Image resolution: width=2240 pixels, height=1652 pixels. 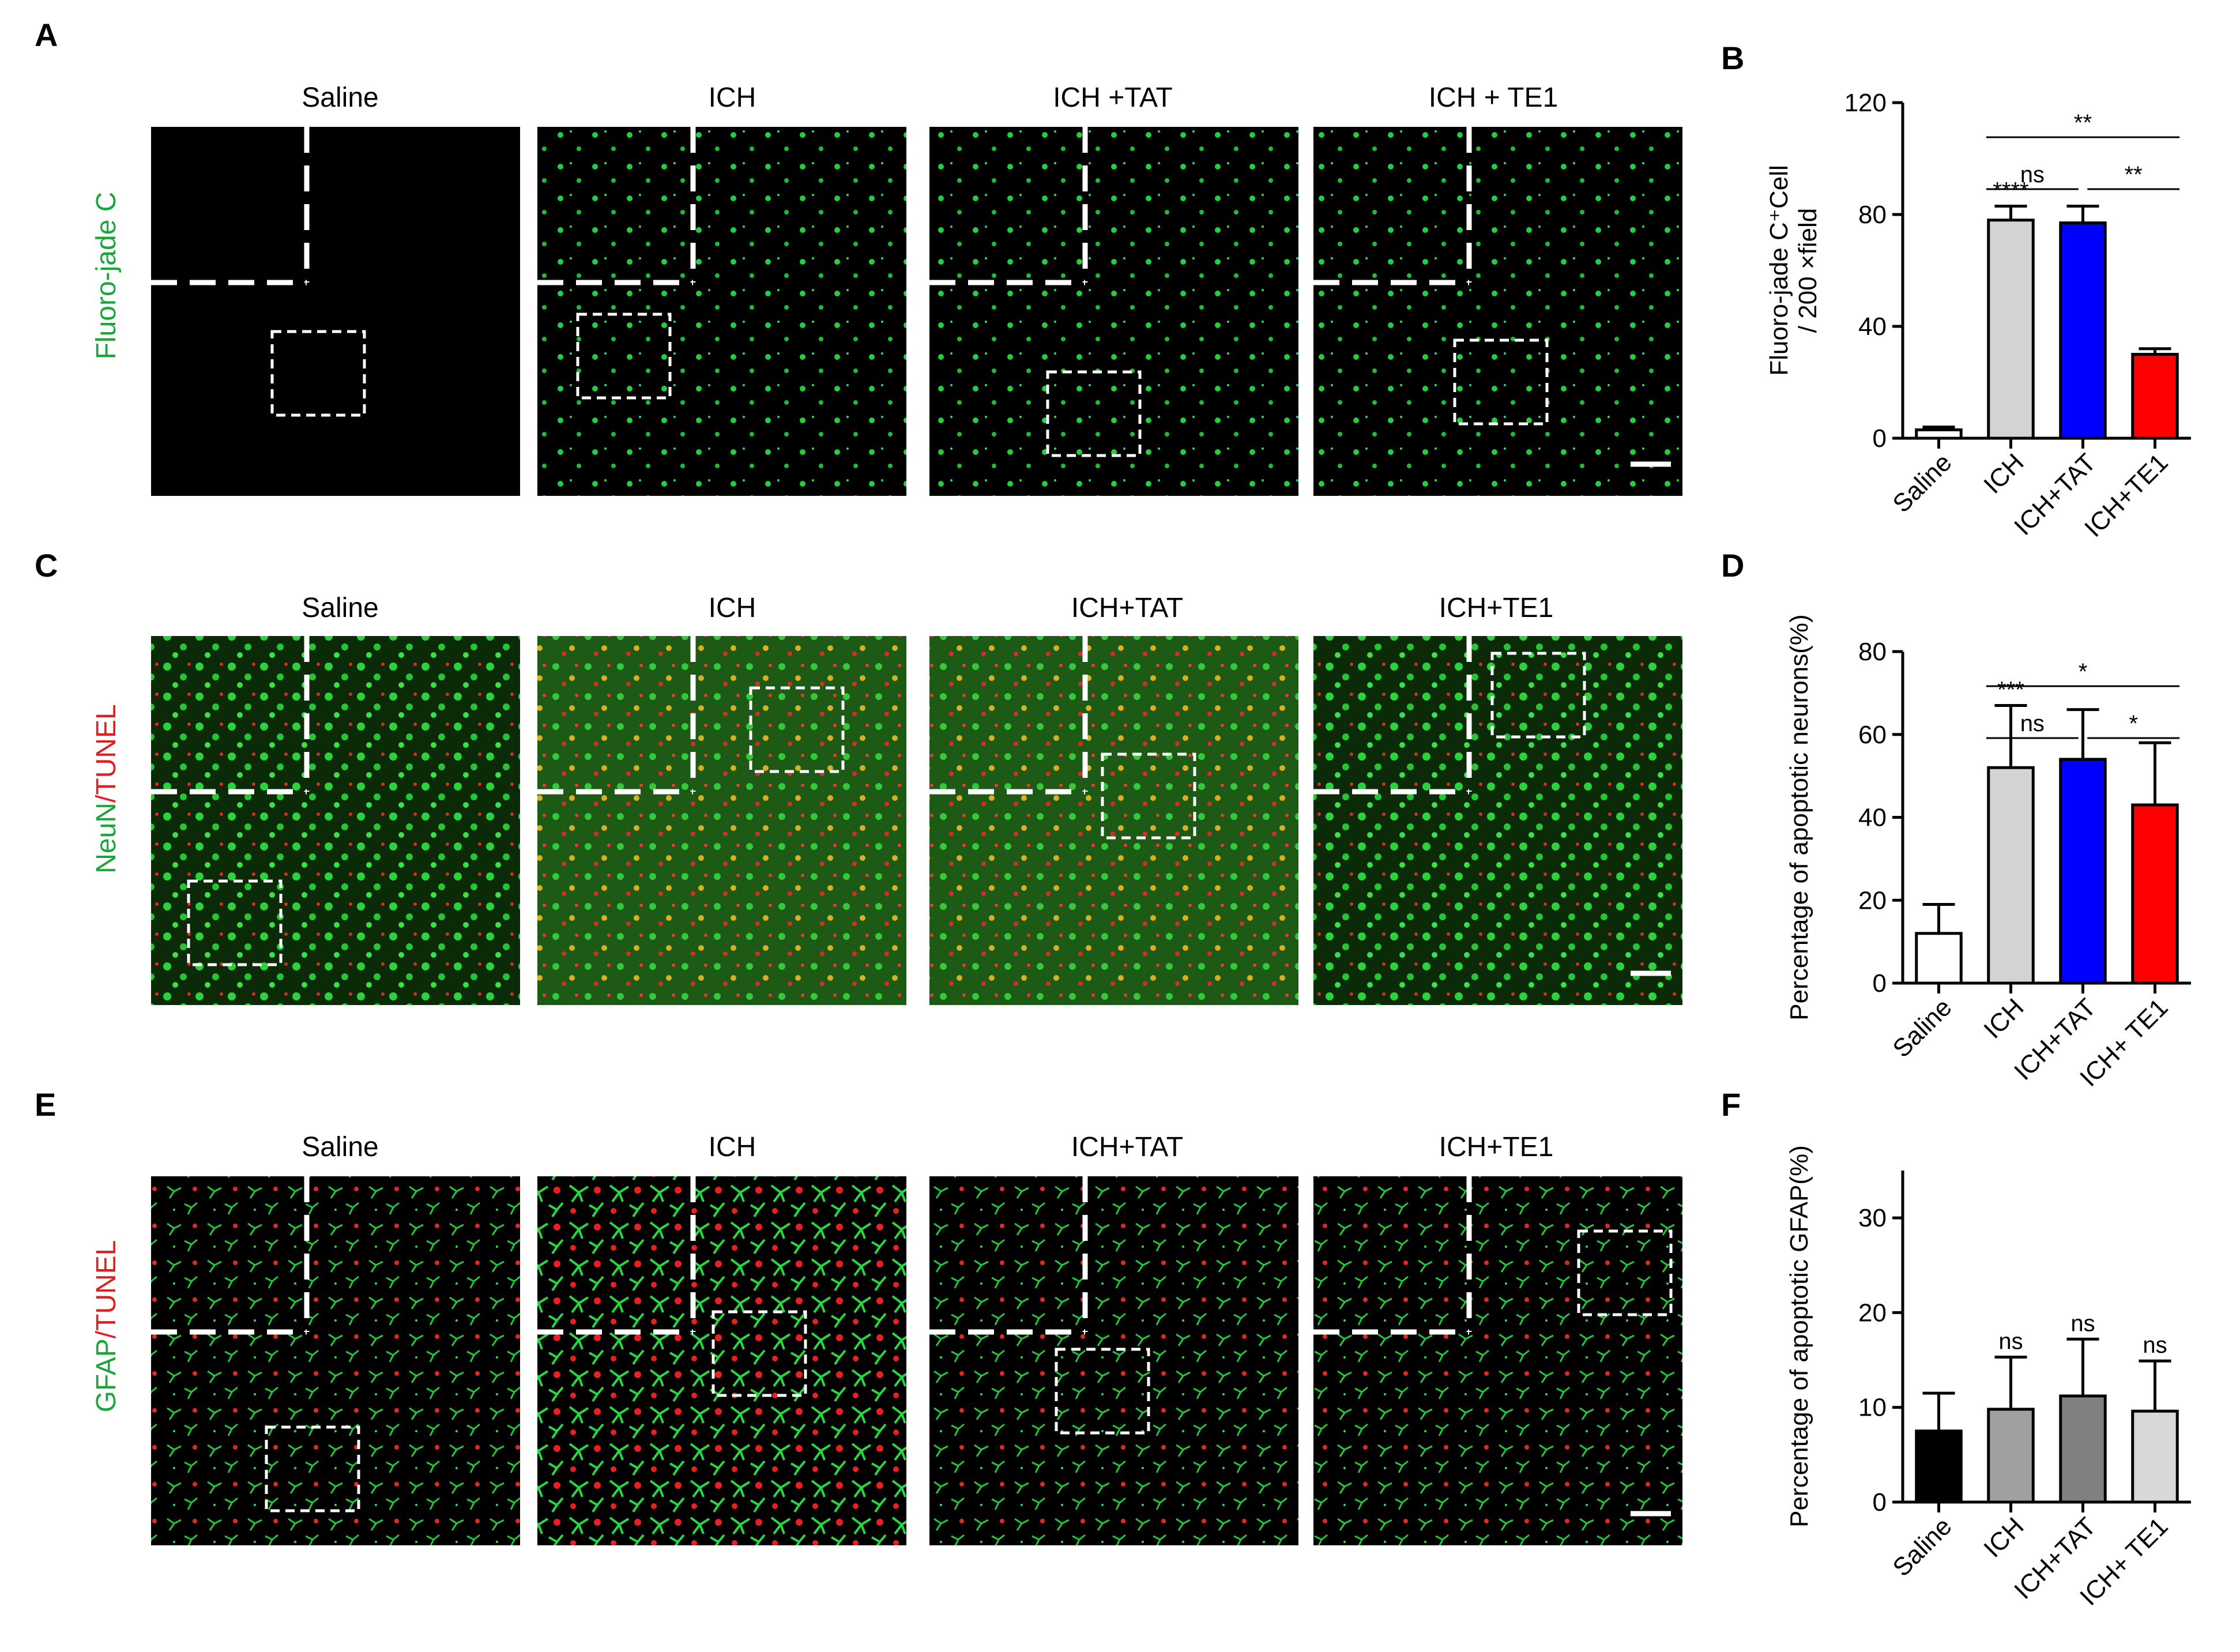 What do you see at coordinates (927, 1147) in the screenshot?
I see `column-titles-row-e: Saline ICH ICH+TAT ICH+TE1` at bounding box center [927, 1147].